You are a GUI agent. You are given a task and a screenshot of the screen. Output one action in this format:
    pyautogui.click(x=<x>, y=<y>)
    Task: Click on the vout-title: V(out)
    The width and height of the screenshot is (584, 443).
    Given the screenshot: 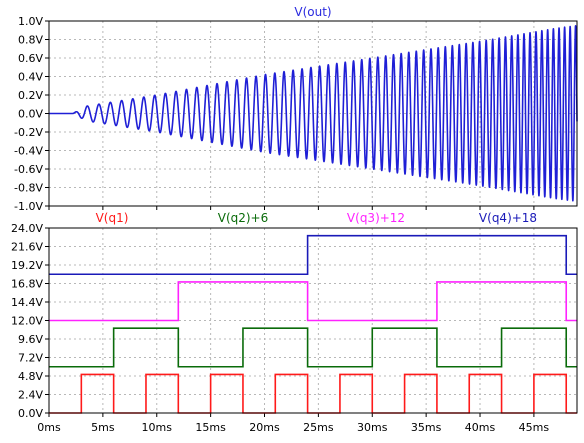 What is the action you would take?
    pyautogui.click(x=312, y=12)
    